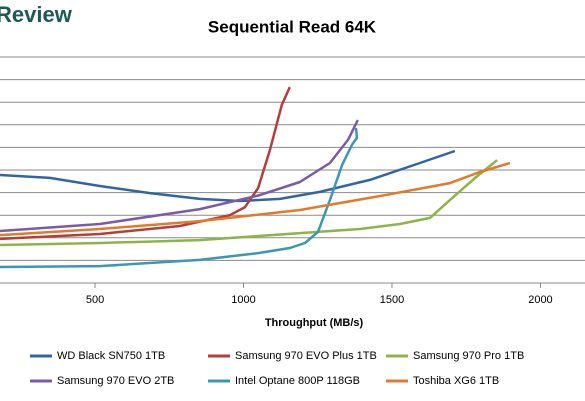  Describe the element at coordinates (228, 176) in the screenshot. I see `series-line` at that location.